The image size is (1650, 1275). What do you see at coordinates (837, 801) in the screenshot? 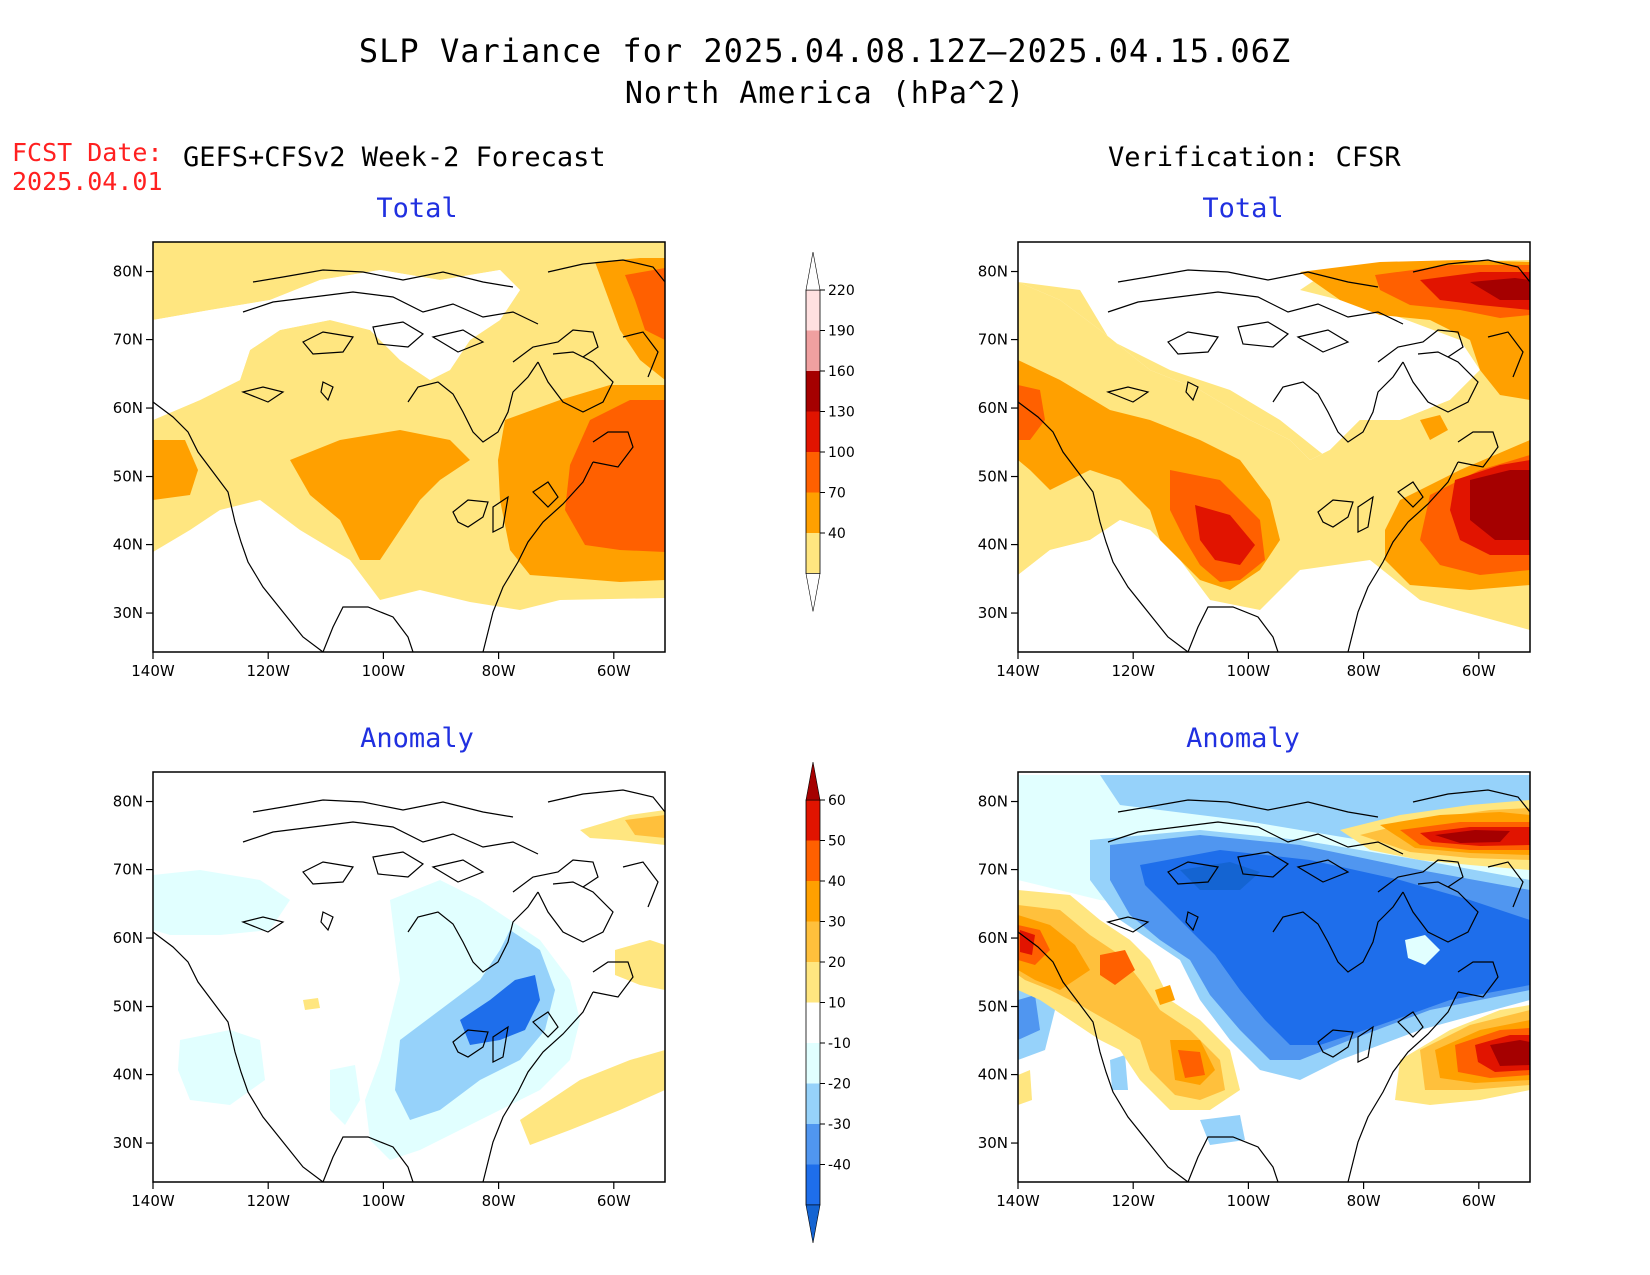
I see `colorbar-label: 60` at bounding box center [837, 801].